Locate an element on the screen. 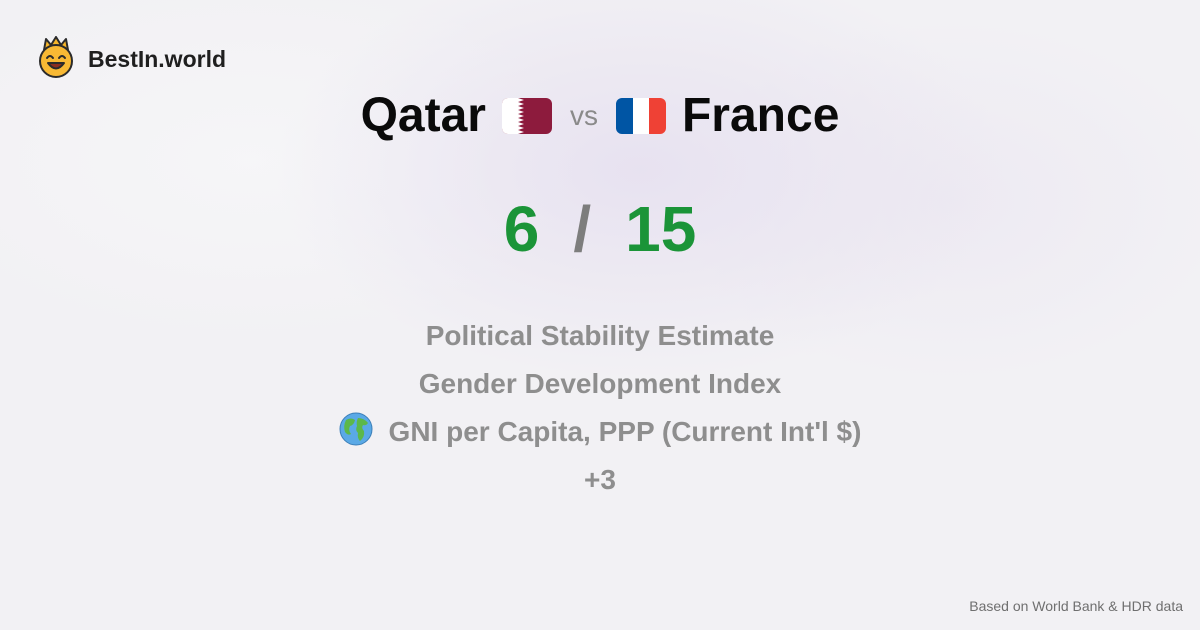 This screenshot has height=630, width=1200. metric-label: GNI per Capita, PPP (Current Int'l $) is located at coordinates (625, 431).